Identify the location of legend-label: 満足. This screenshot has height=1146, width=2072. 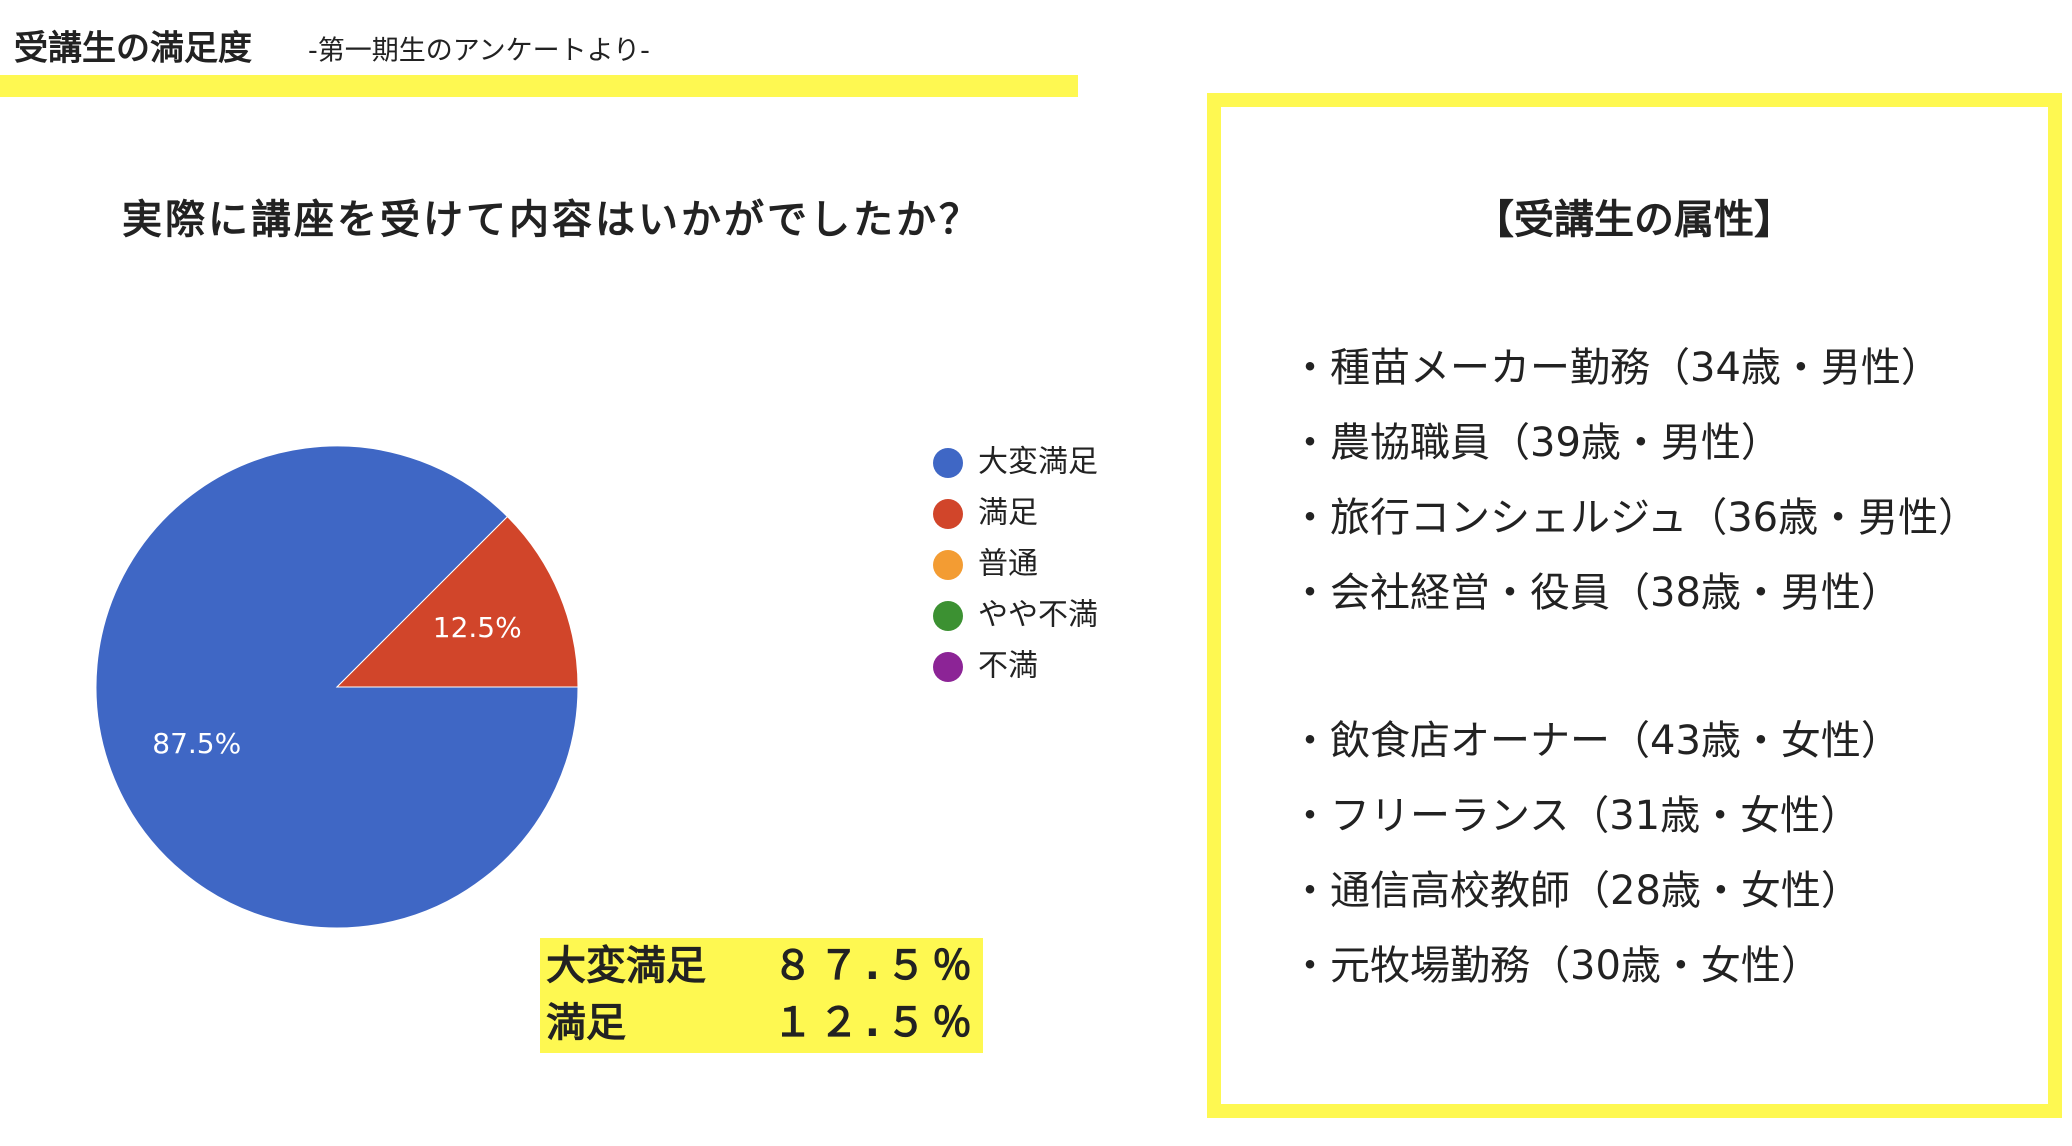
(1008, 513).